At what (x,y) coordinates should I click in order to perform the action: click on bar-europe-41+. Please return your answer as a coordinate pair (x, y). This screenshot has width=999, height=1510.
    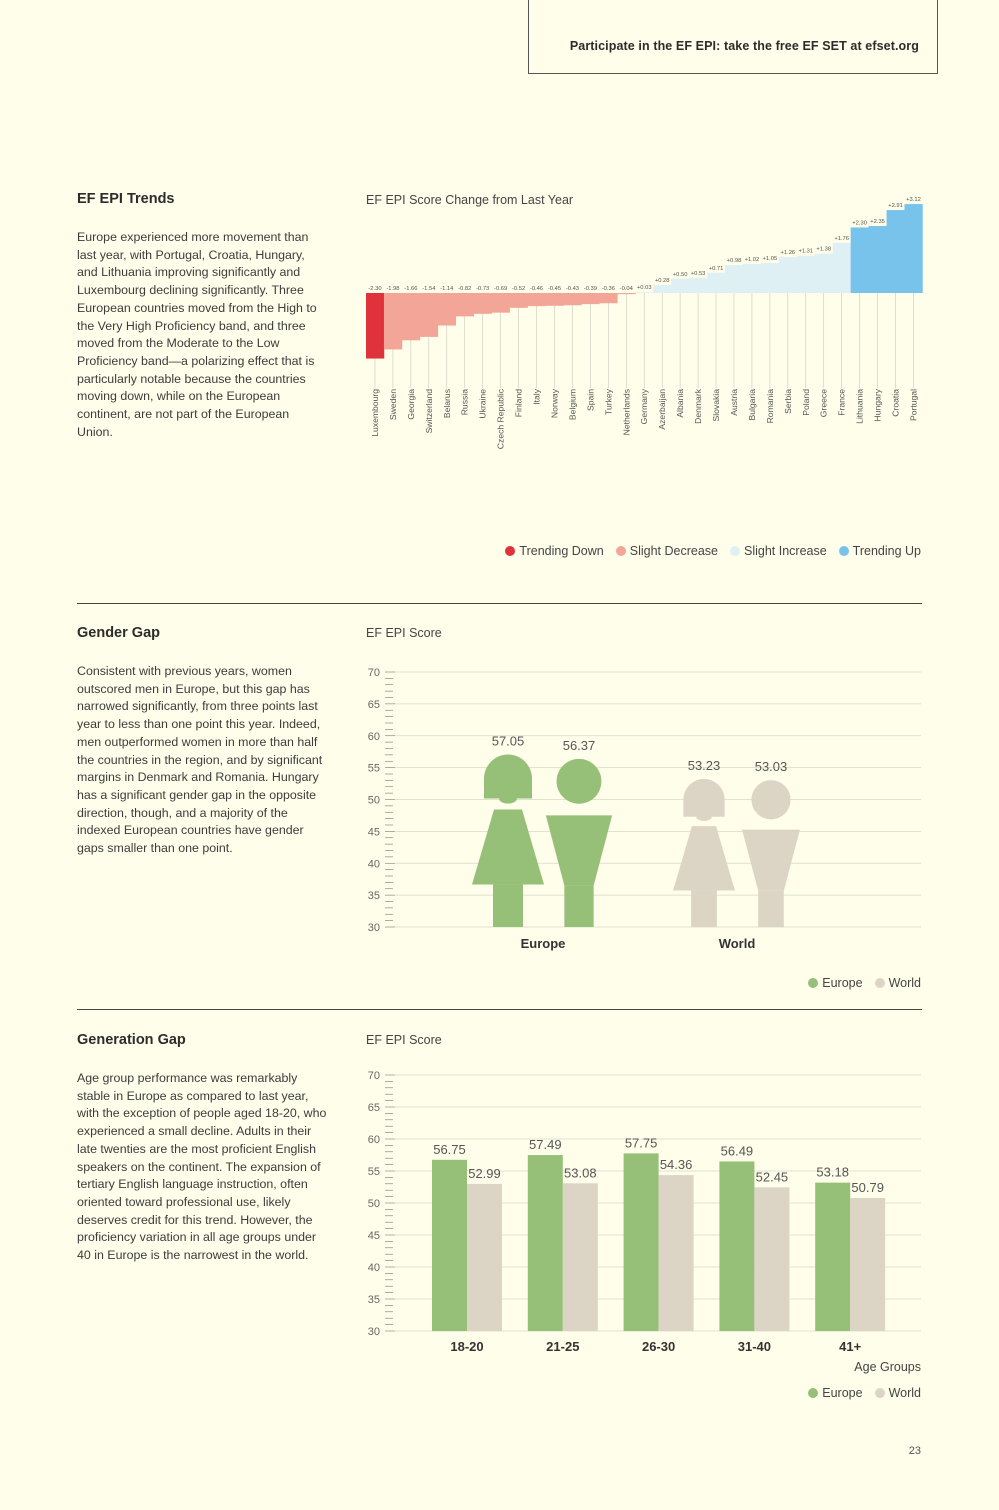
    Looking at the image, I should click on (833, 1256).